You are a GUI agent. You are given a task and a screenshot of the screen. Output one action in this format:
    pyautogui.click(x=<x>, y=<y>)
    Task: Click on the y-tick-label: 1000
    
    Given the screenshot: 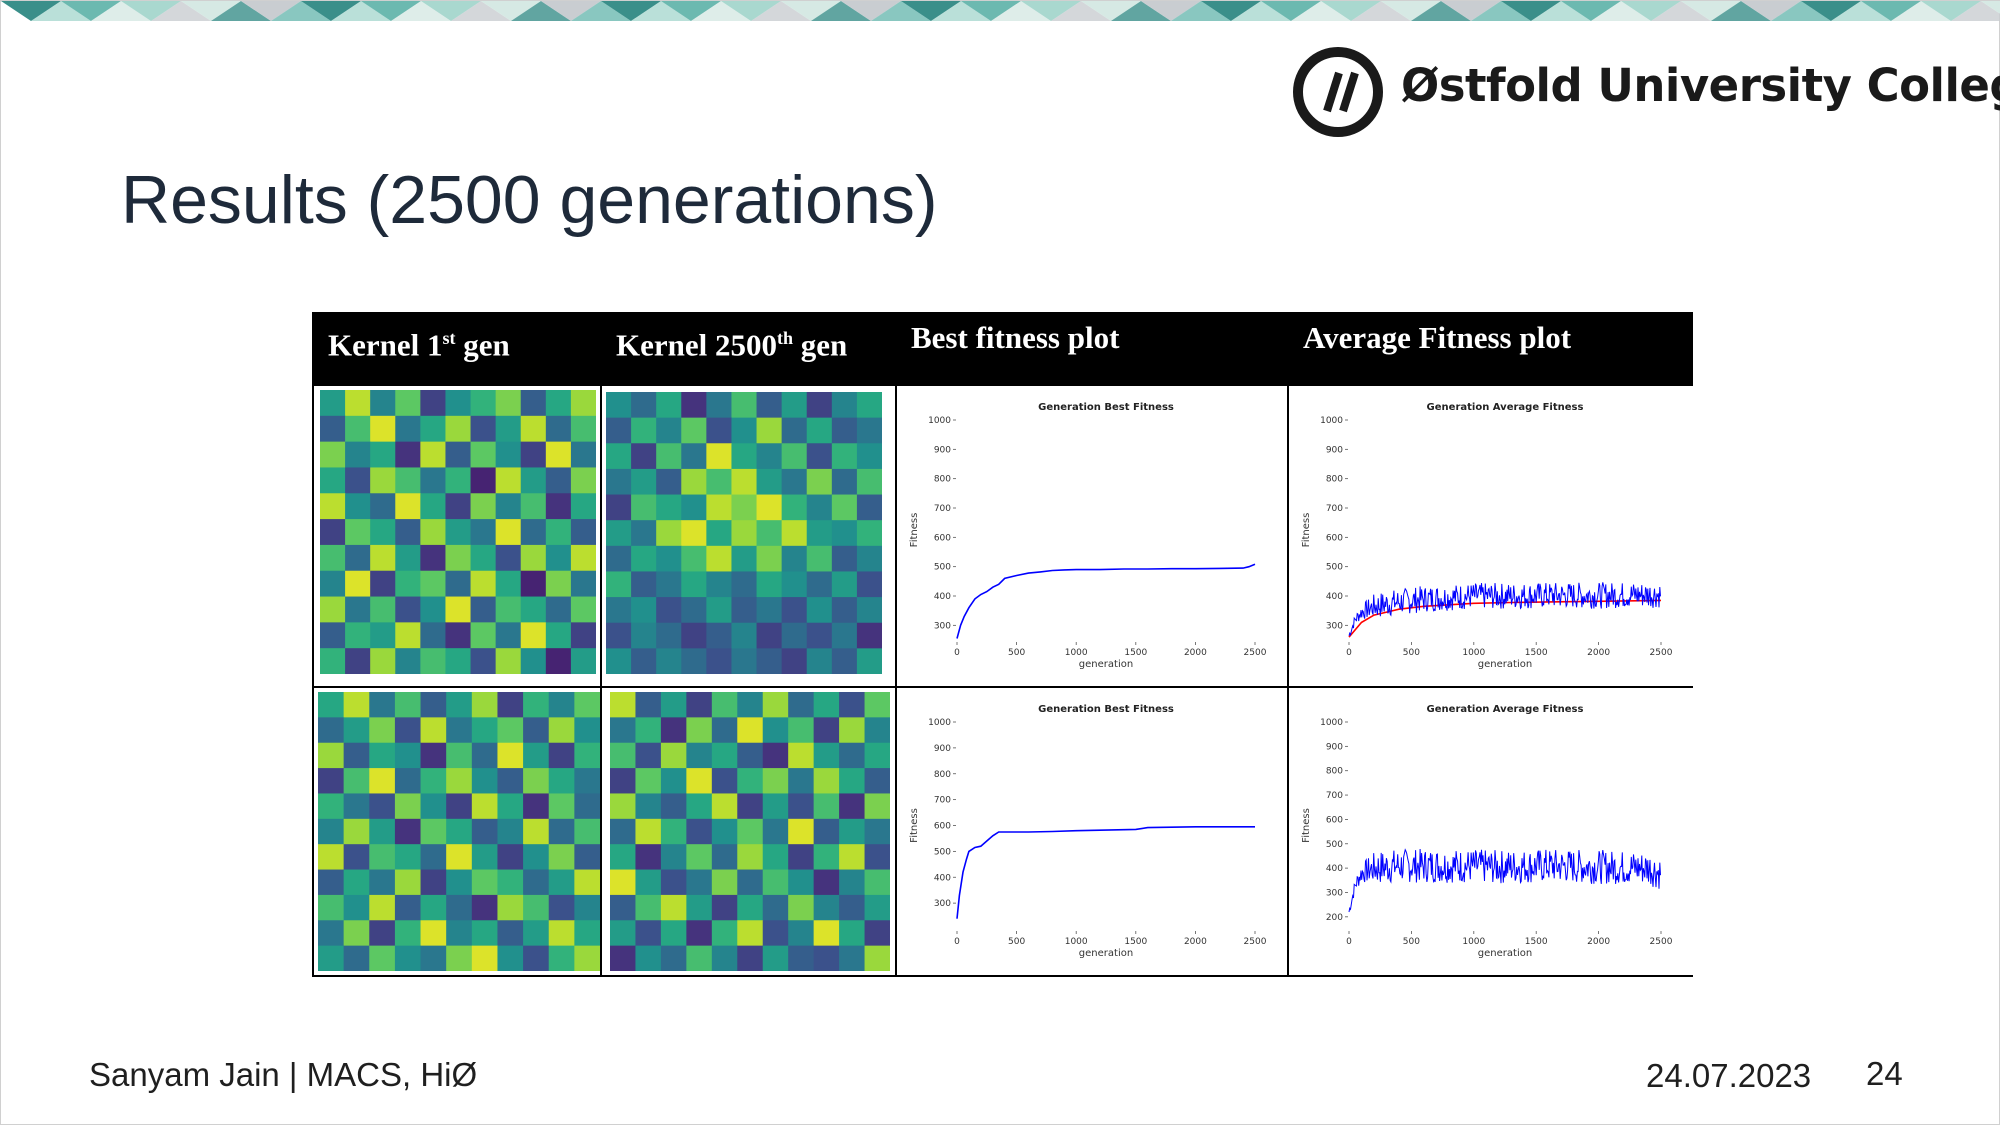 What is the action you would take?
    pyautogui.click(x=1331, y=723)
    